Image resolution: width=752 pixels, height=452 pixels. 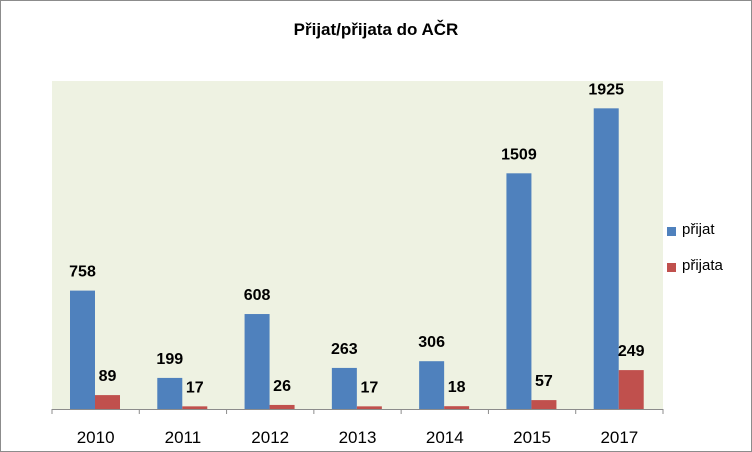 What do you see at coordinates (519, 154) in the screenshot?
I see `data-label-prijat-2015: 1509` at bounding box center [519, 154].